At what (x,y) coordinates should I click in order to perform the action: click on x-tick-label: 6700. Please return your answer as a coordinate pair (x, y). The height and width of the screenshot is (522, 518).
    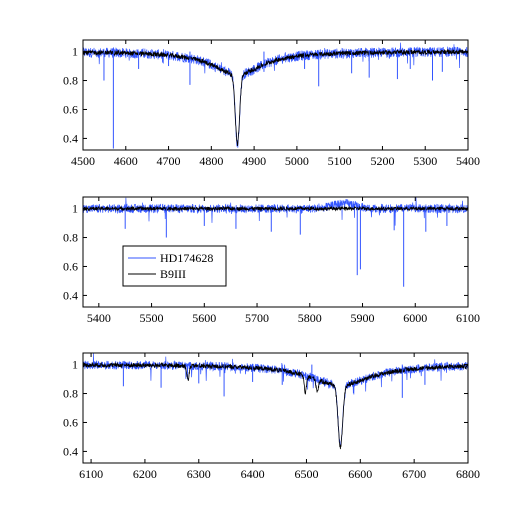
    Looking at the image, I should click on (414, 474).